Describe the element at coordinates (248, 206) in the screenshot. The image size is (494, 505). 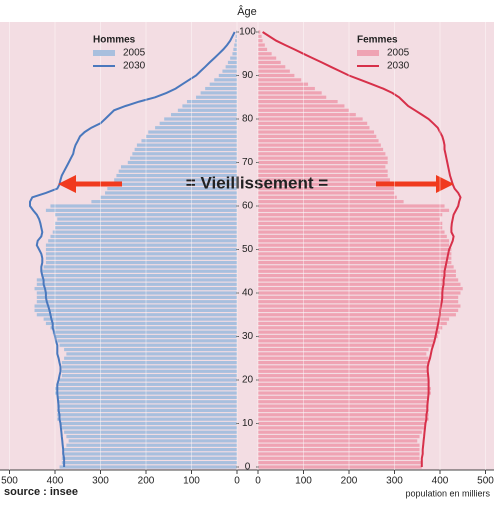
I see `y-tick-label: 60` at that location.